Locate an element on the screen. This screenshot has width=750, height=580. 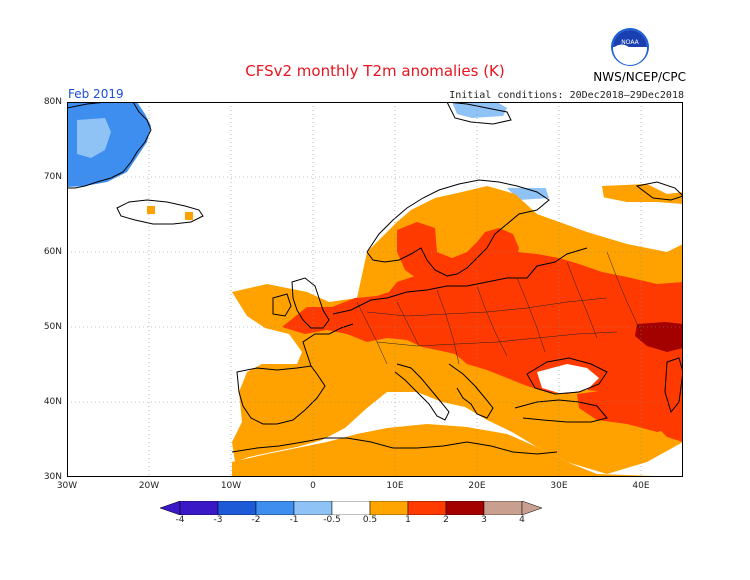
noaa-logo: NOAA is located at coordinates (630, 47).